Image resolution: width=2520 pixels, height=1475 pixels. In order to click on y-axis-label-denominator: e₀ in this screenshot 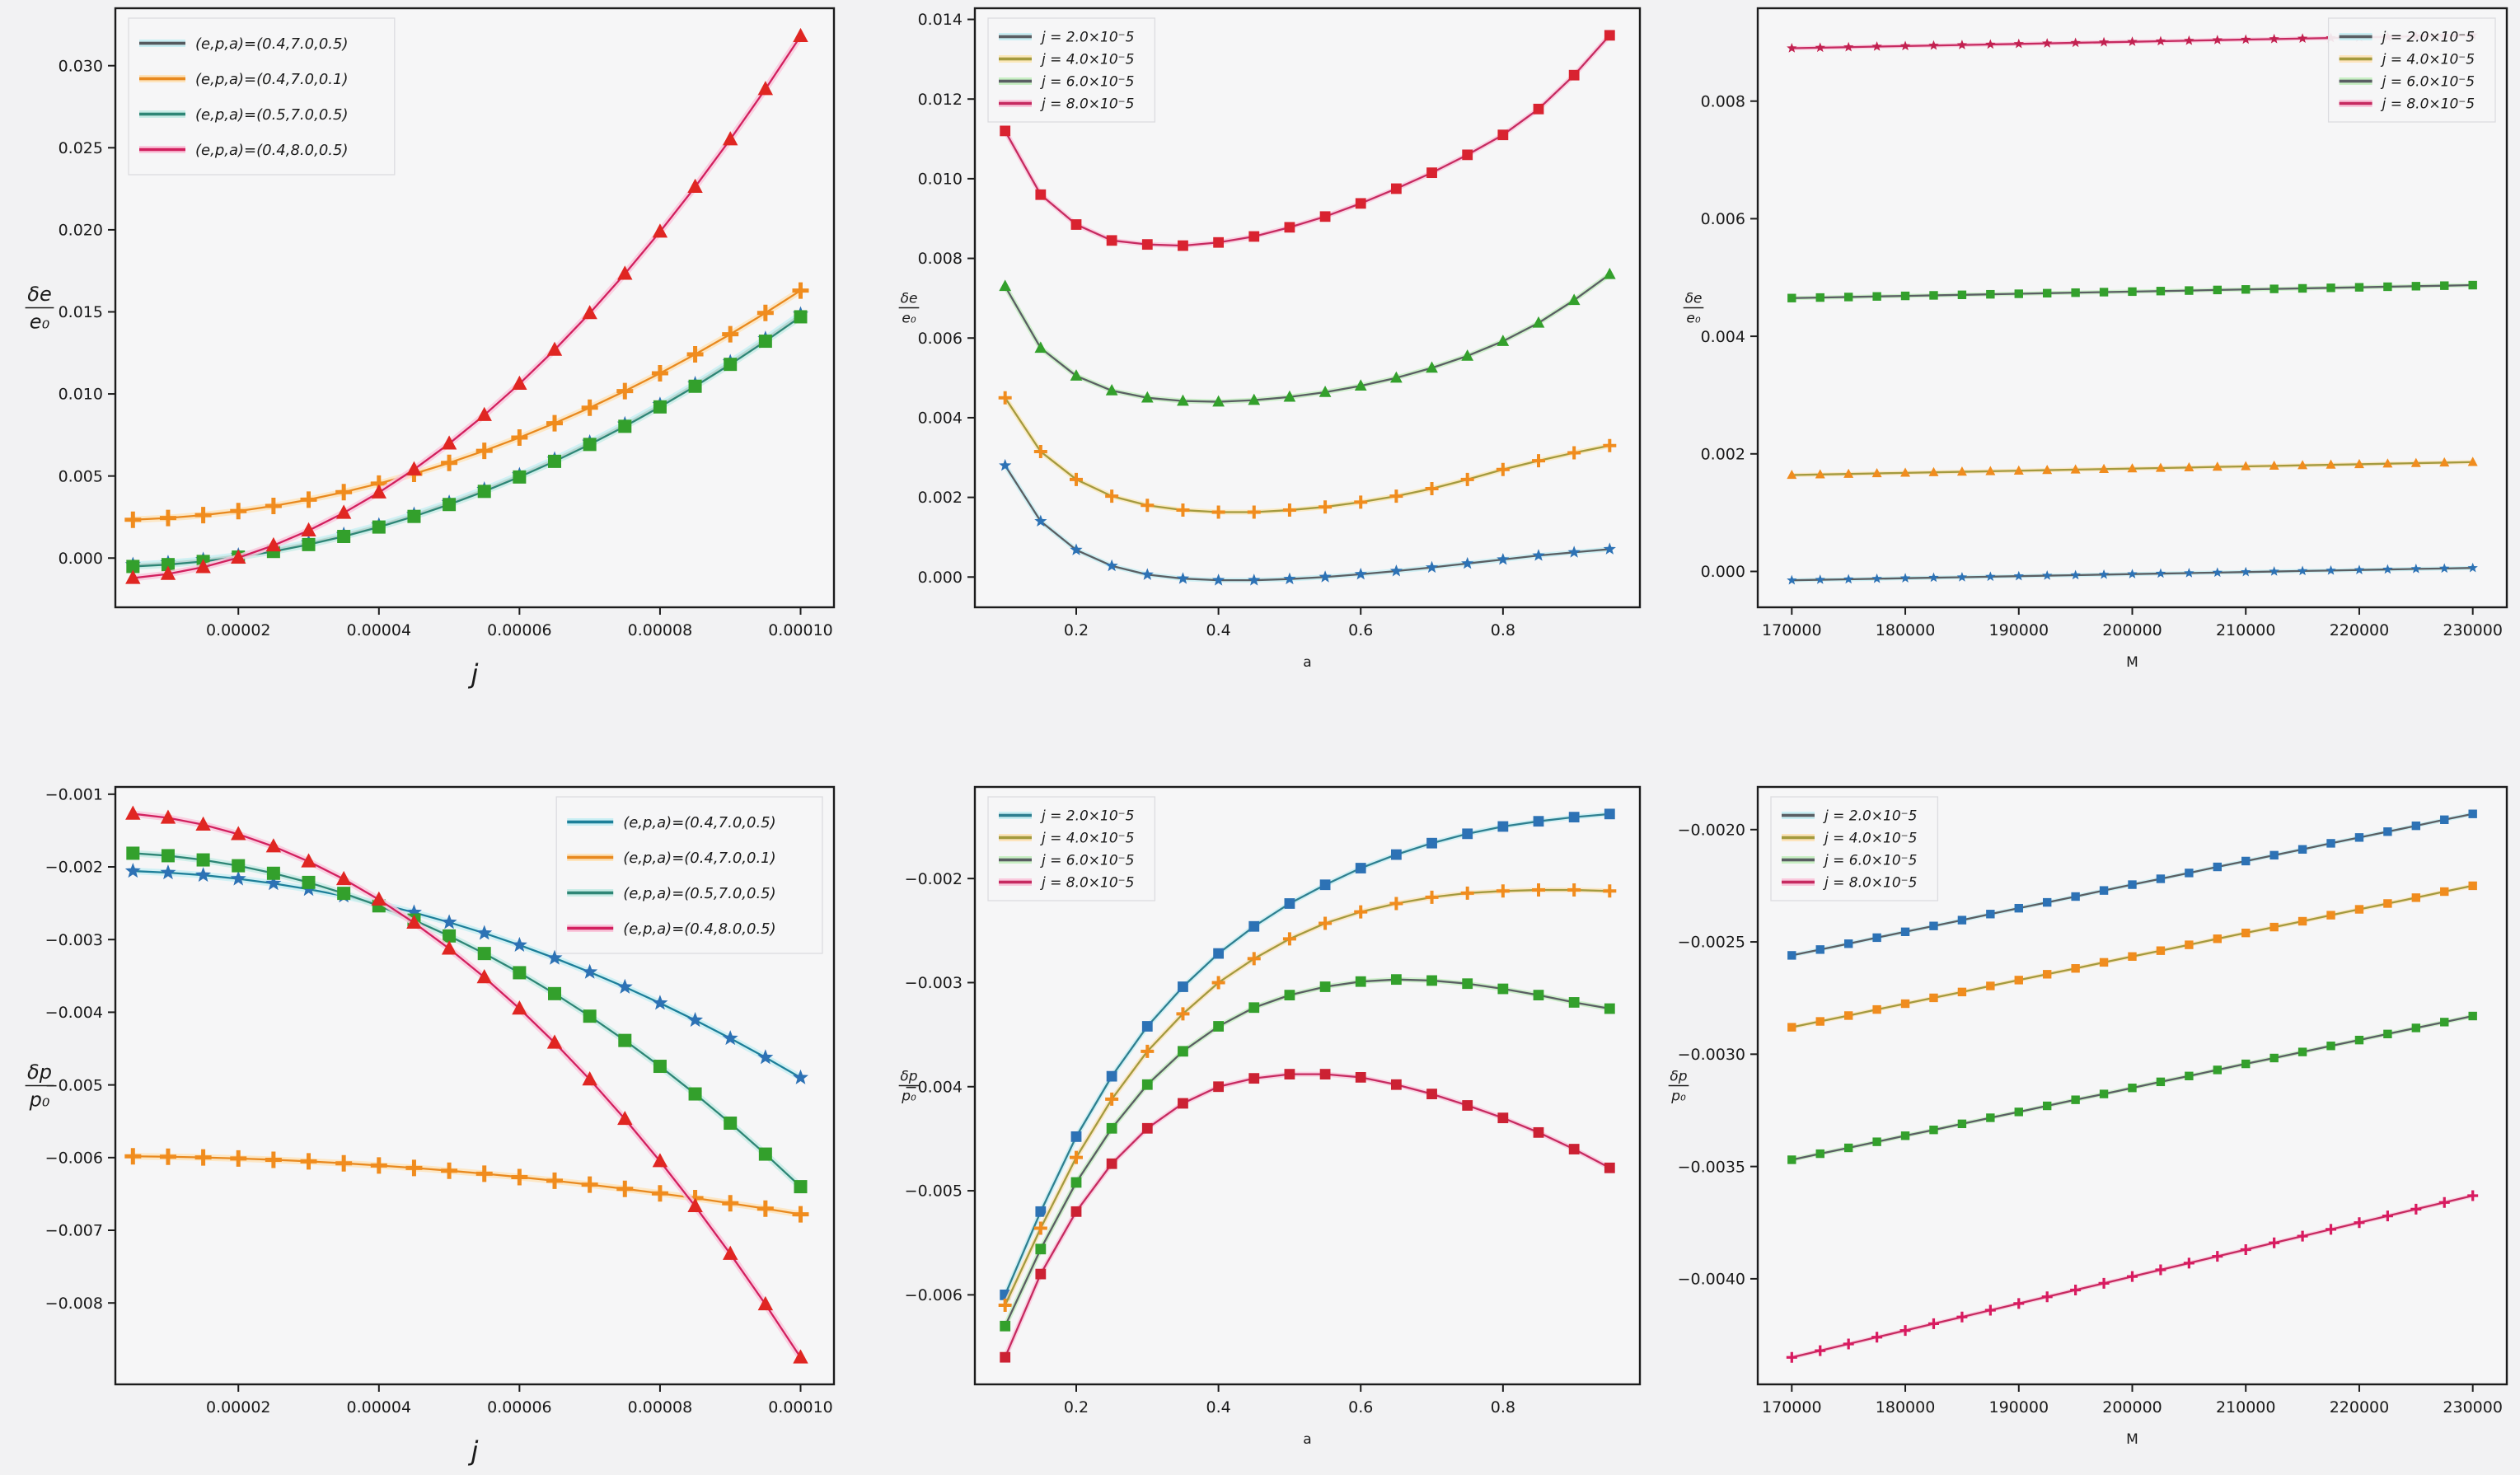, I will do `click(40, 322)`.